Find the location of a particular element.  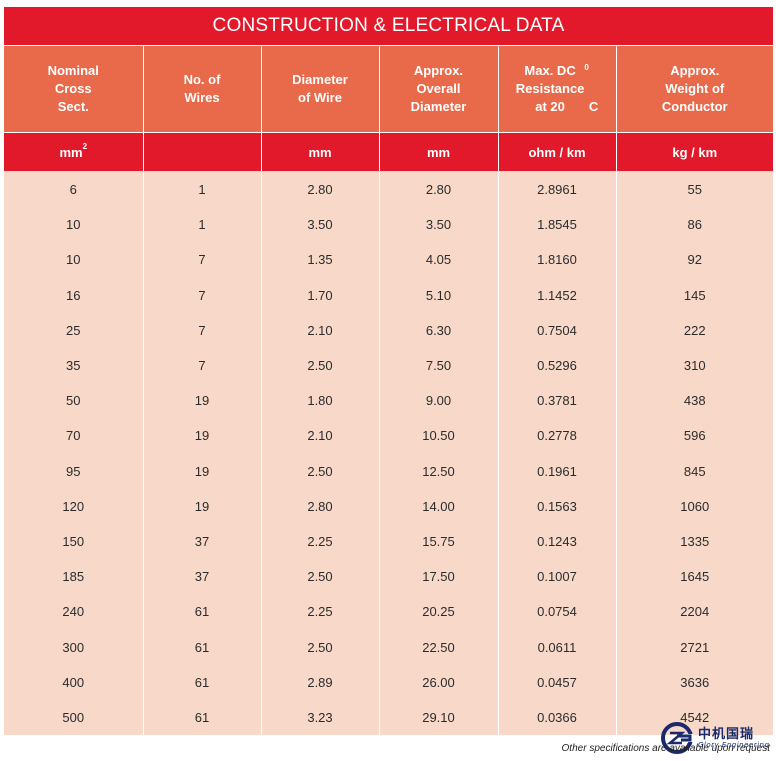

column-header-diameter-of-wire: Diameter of Wire is located at coordinates (320, 89).